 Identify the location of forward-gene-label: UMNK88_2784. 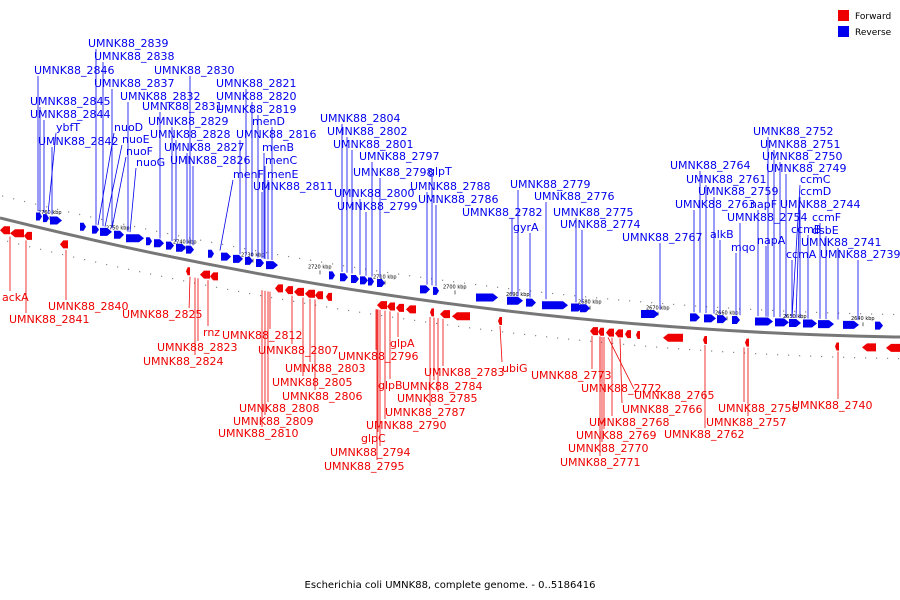
(442, 386).